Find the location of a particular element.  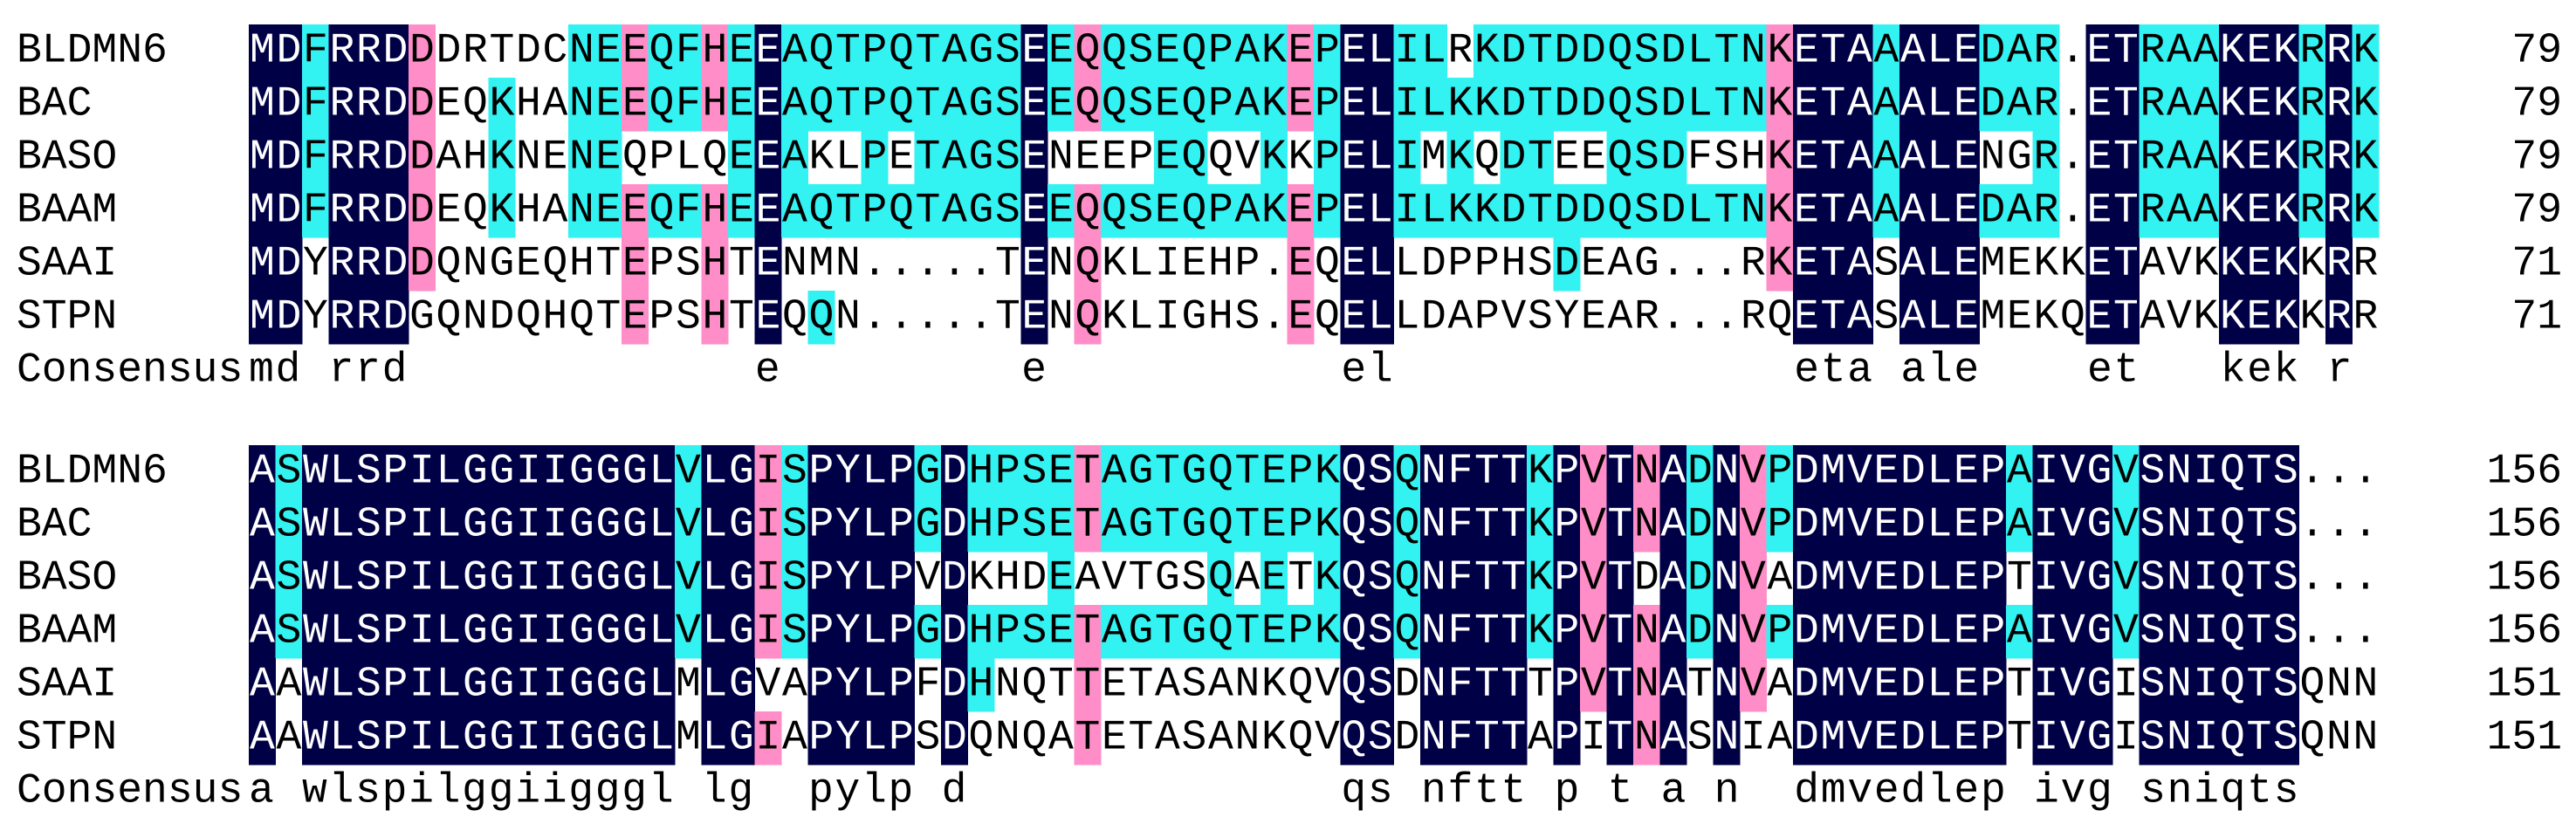

residue: I is located at coordinates (555, 685).